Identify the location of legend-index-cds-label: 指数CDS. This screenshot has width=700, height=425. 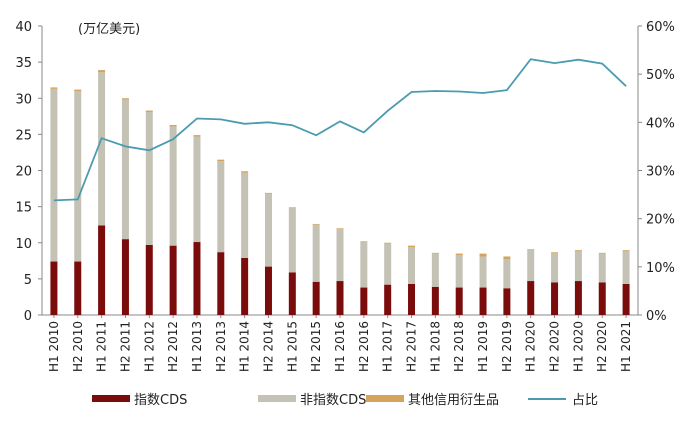
(160, 400).